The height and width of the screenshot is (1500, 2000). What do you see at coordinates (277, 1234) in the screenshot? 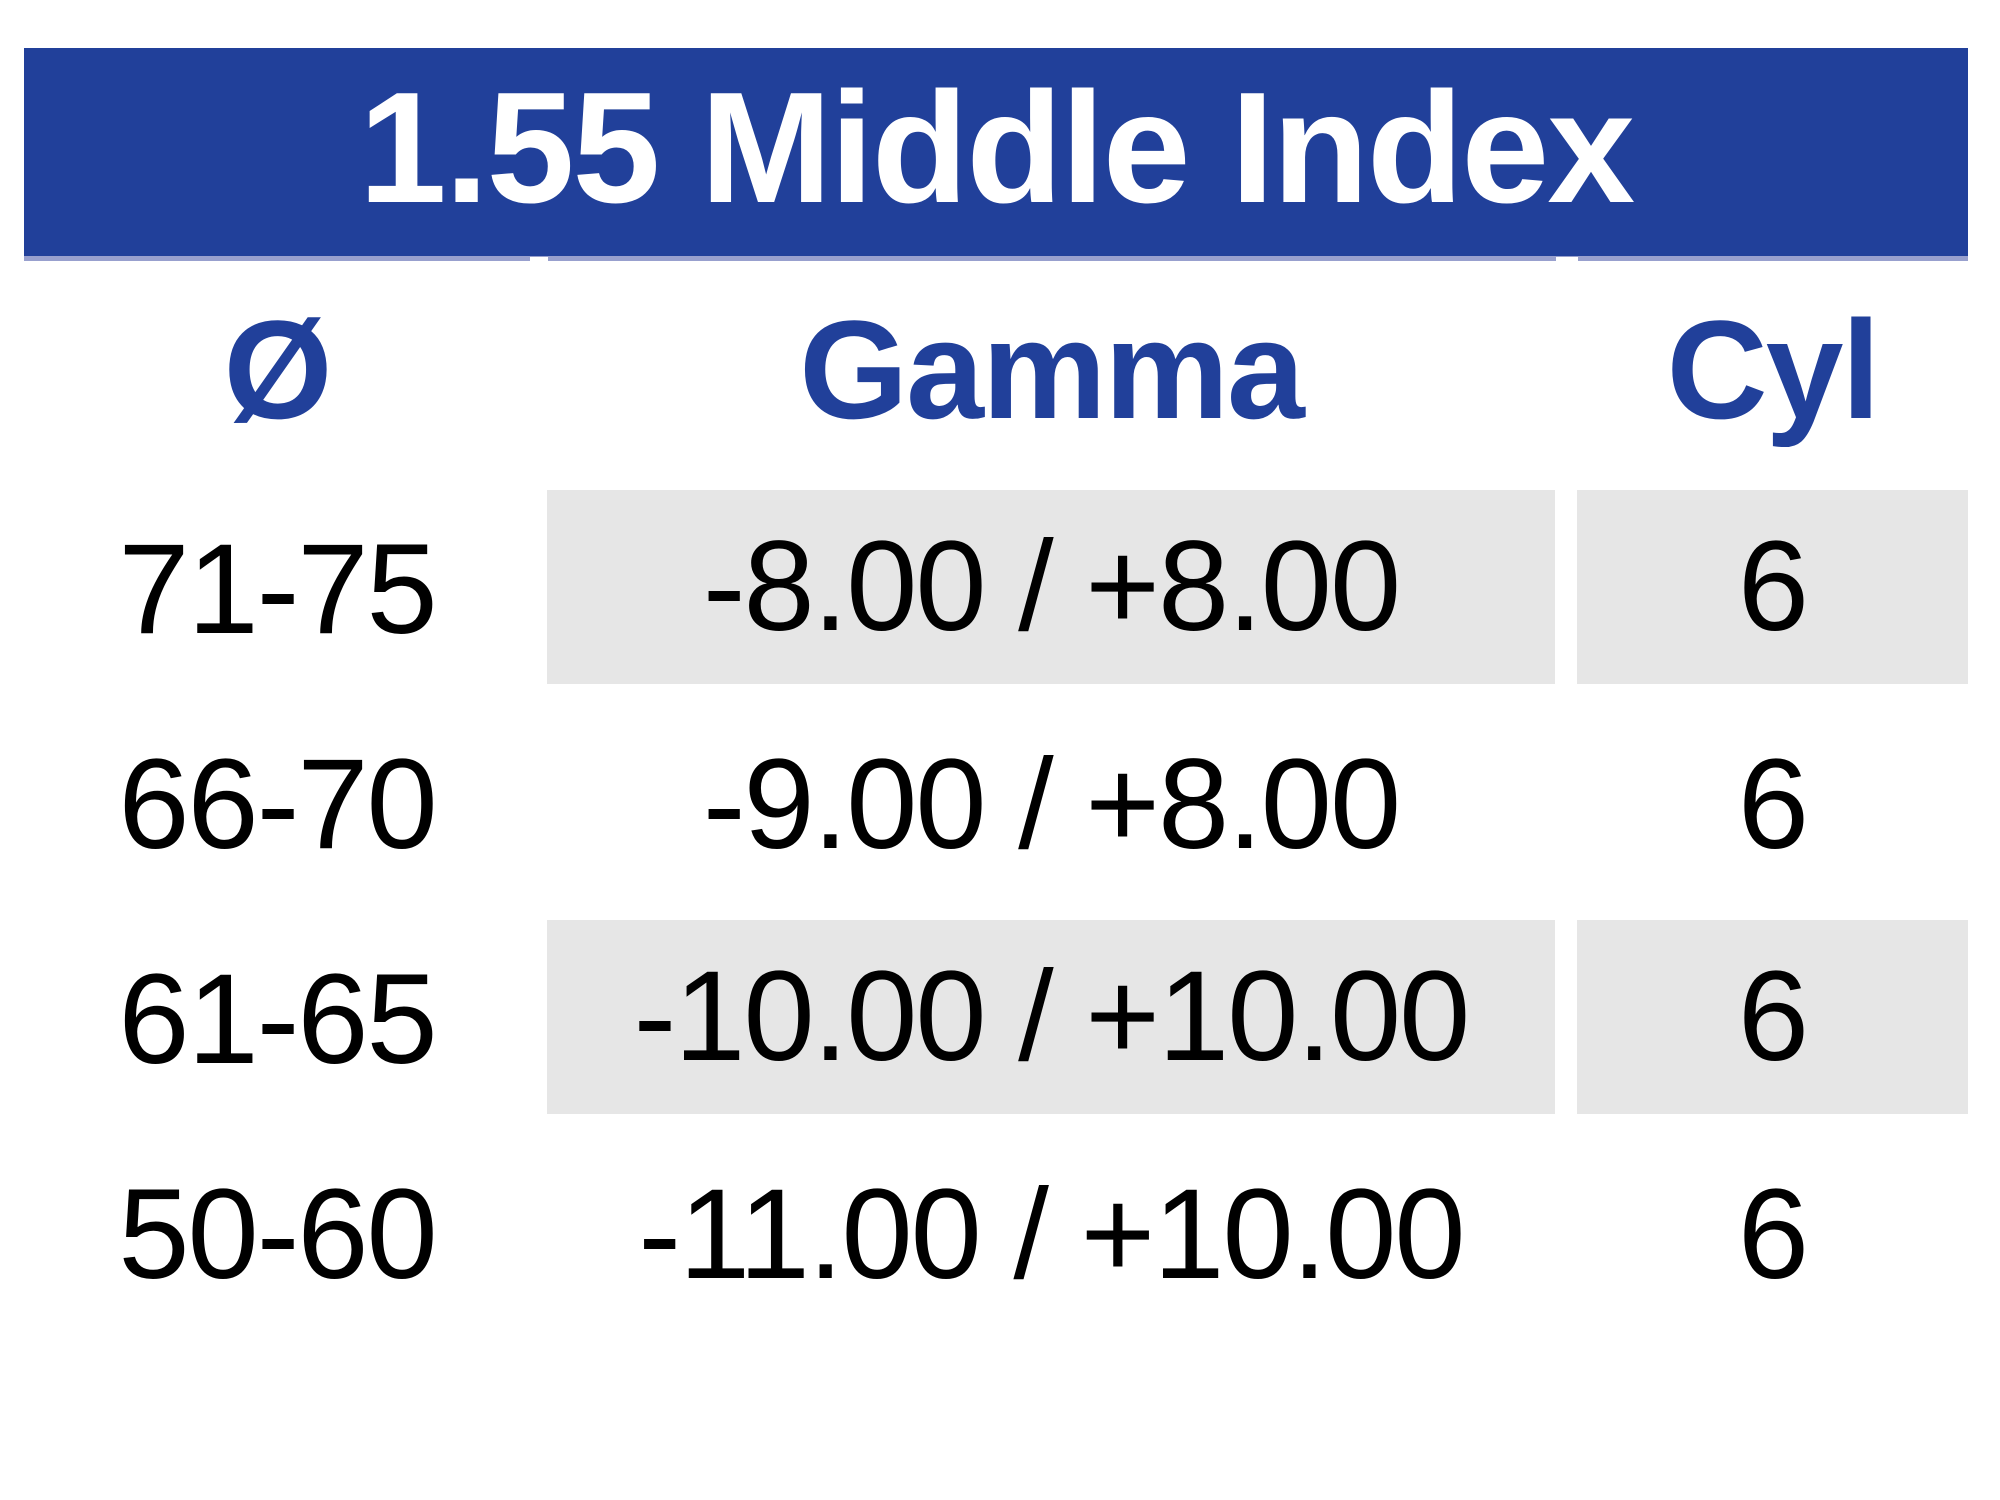
I see `diameter-cell: 50-60` at bounding box center [277, 1234].